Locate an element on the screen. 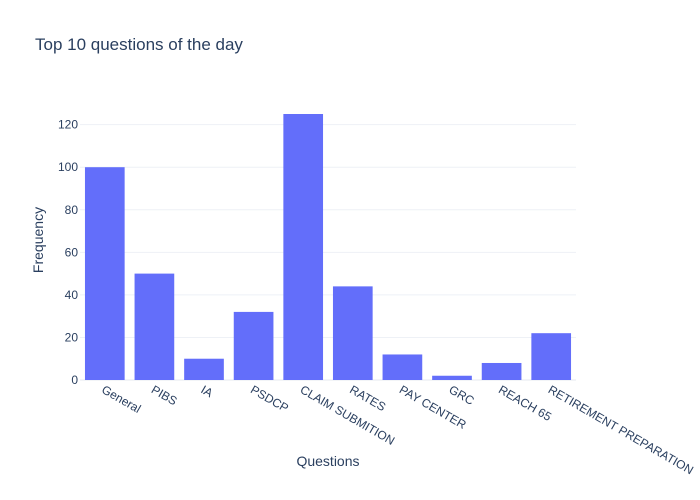 The image size is (700, 500). chart-title: Top 10 questions of the day is located at coordinates (139, 44).